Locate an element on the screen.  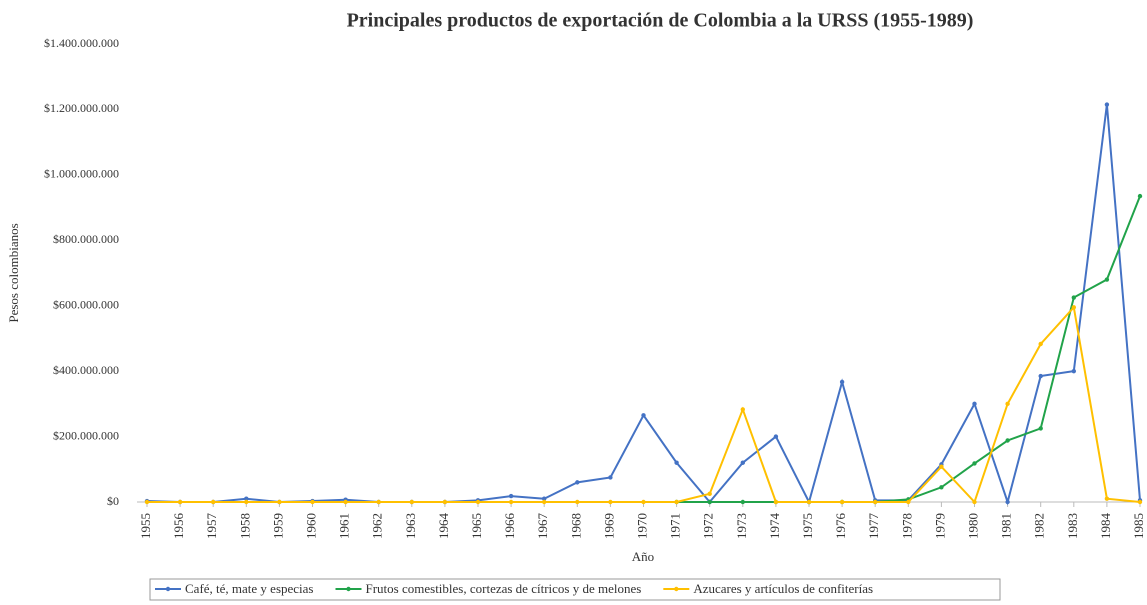
x-tick-label: 1973 is located at coordinates (741, 526).